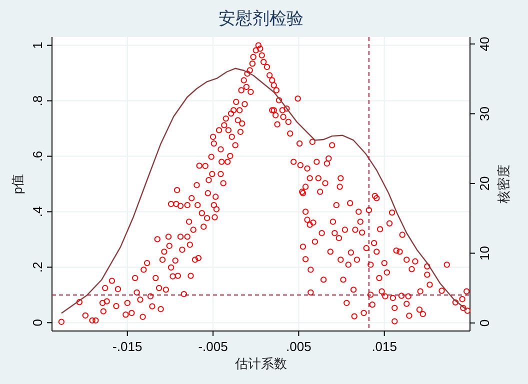 This screenshot has height=384, width=528. Describe the element at coordinates (484, 323) in the screenshot. I see `y2-tick-label: 0` at that location.